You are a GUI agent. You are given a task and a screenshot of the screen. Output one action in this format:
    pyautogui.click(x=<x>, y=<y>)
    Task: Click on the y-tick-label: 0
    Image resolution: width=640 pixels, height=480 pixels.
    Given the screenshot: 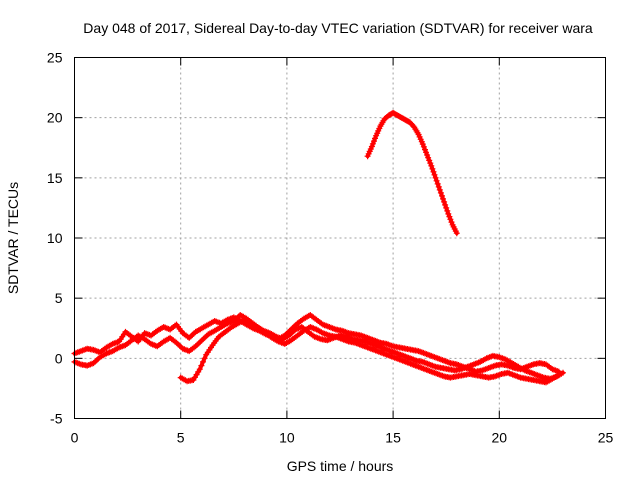 What is the action you would take?
    pyautogui.click(x=59, y=358)
    